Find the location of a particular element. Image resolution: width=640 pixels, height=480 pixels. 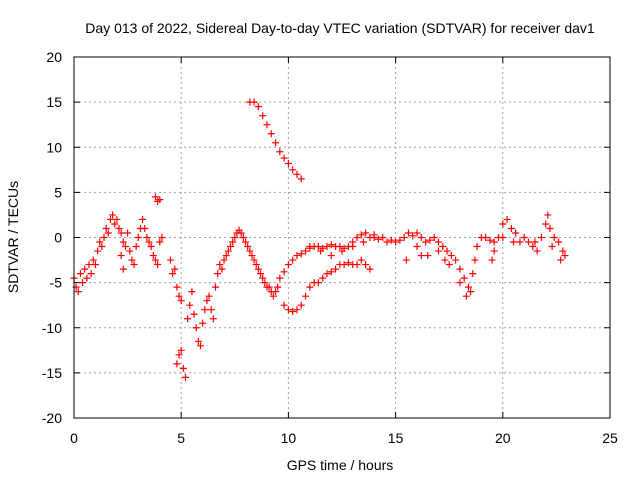

x-tick-label: 25 is located at coordinates (610, 438).